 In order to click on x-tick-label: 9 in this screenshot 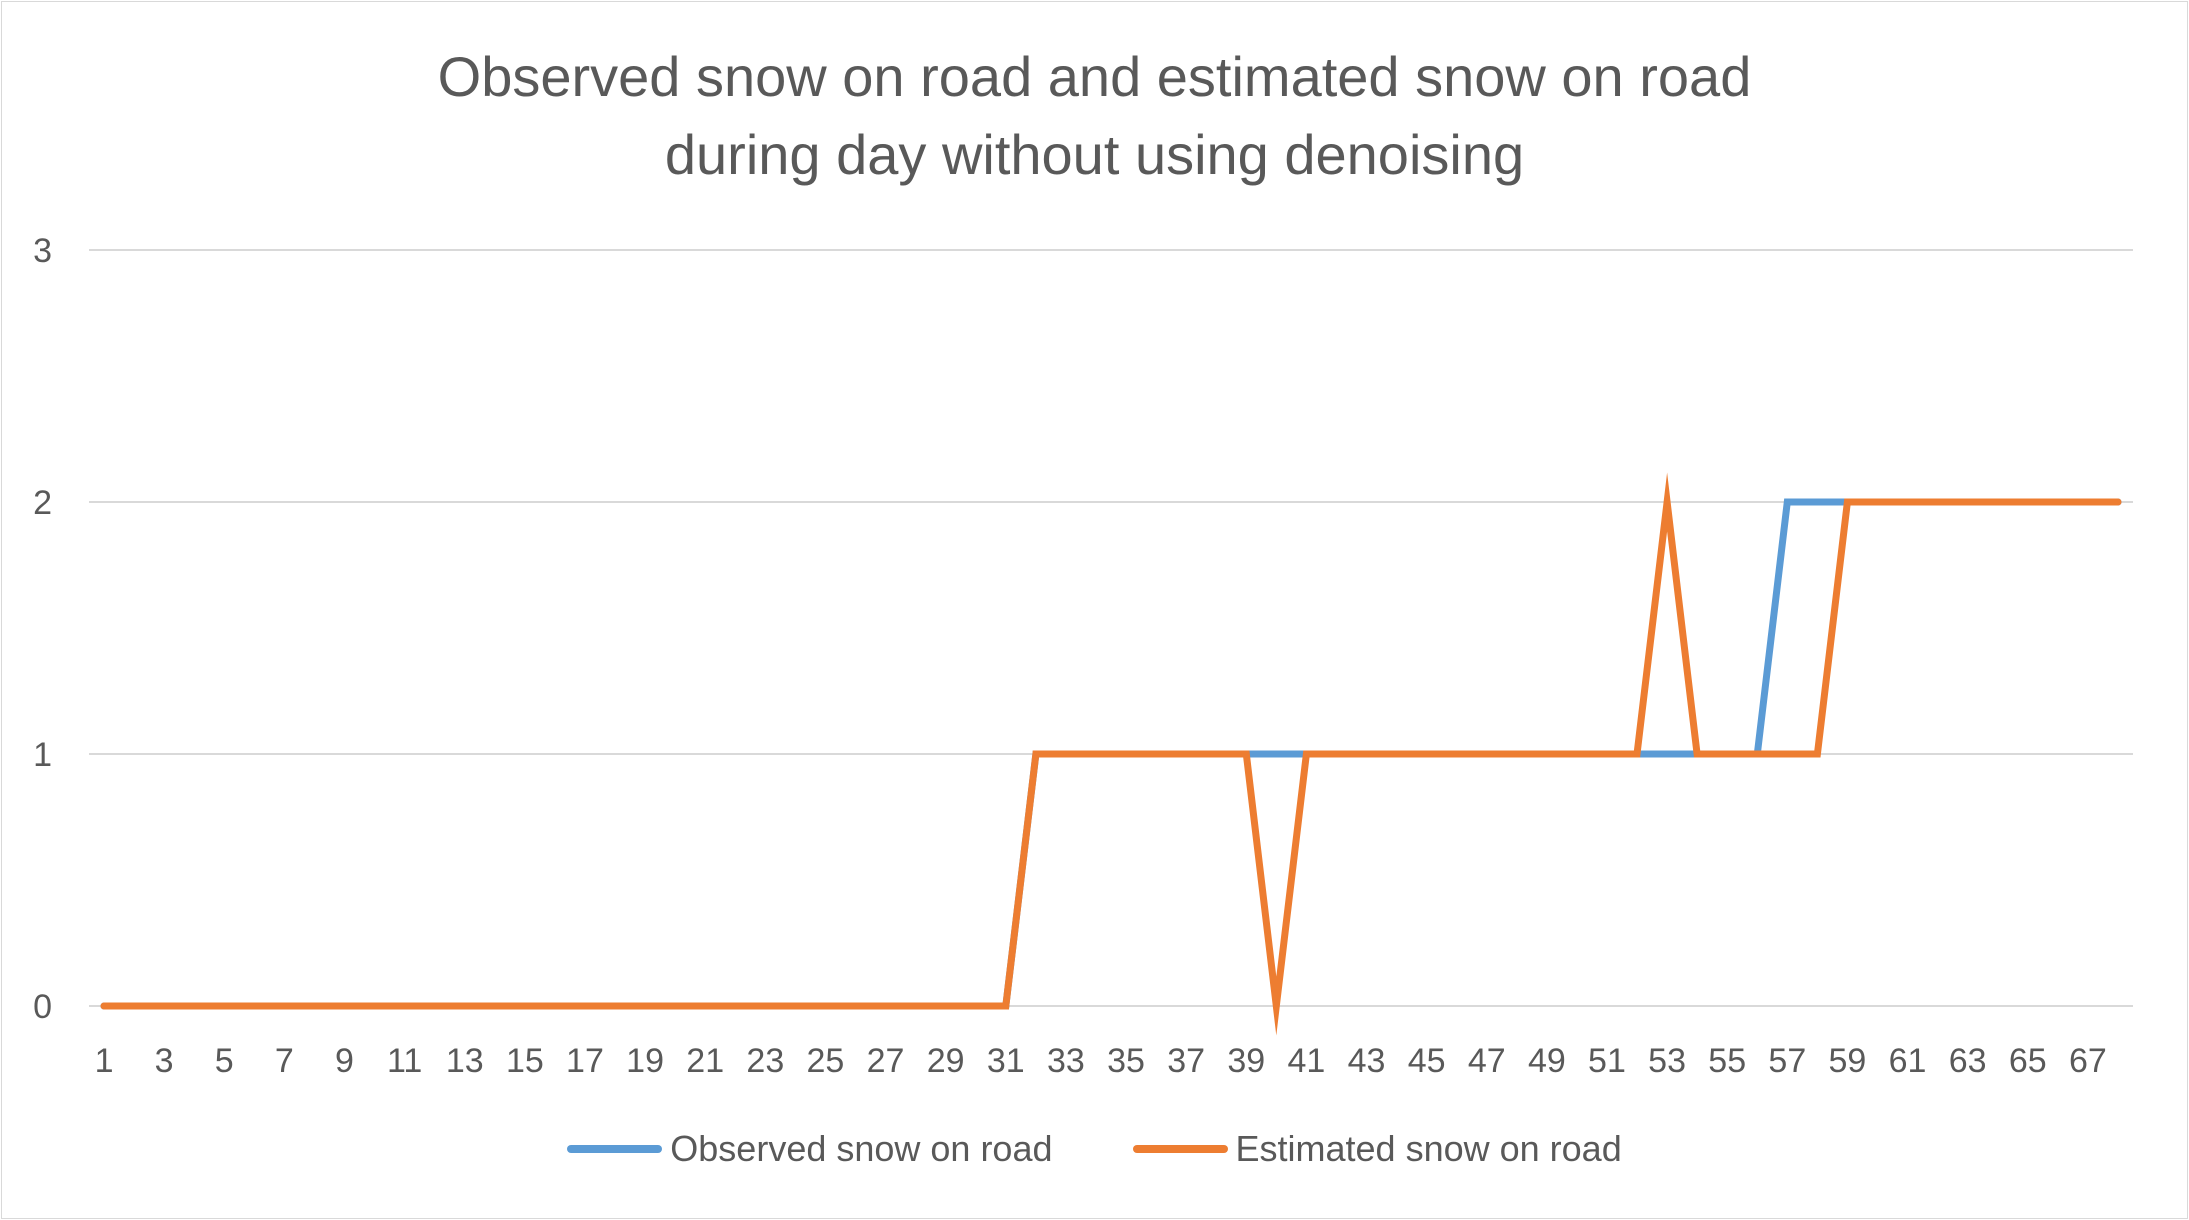, I will do `click(344, 1061)`.